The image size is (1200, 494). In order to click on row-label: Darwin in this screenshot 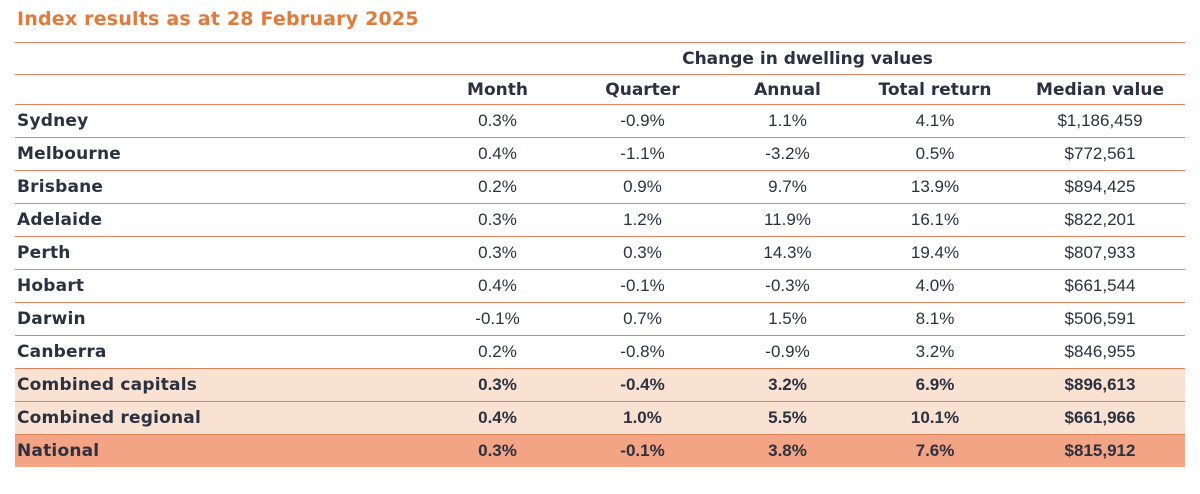, I will do `click(222, 319)`.